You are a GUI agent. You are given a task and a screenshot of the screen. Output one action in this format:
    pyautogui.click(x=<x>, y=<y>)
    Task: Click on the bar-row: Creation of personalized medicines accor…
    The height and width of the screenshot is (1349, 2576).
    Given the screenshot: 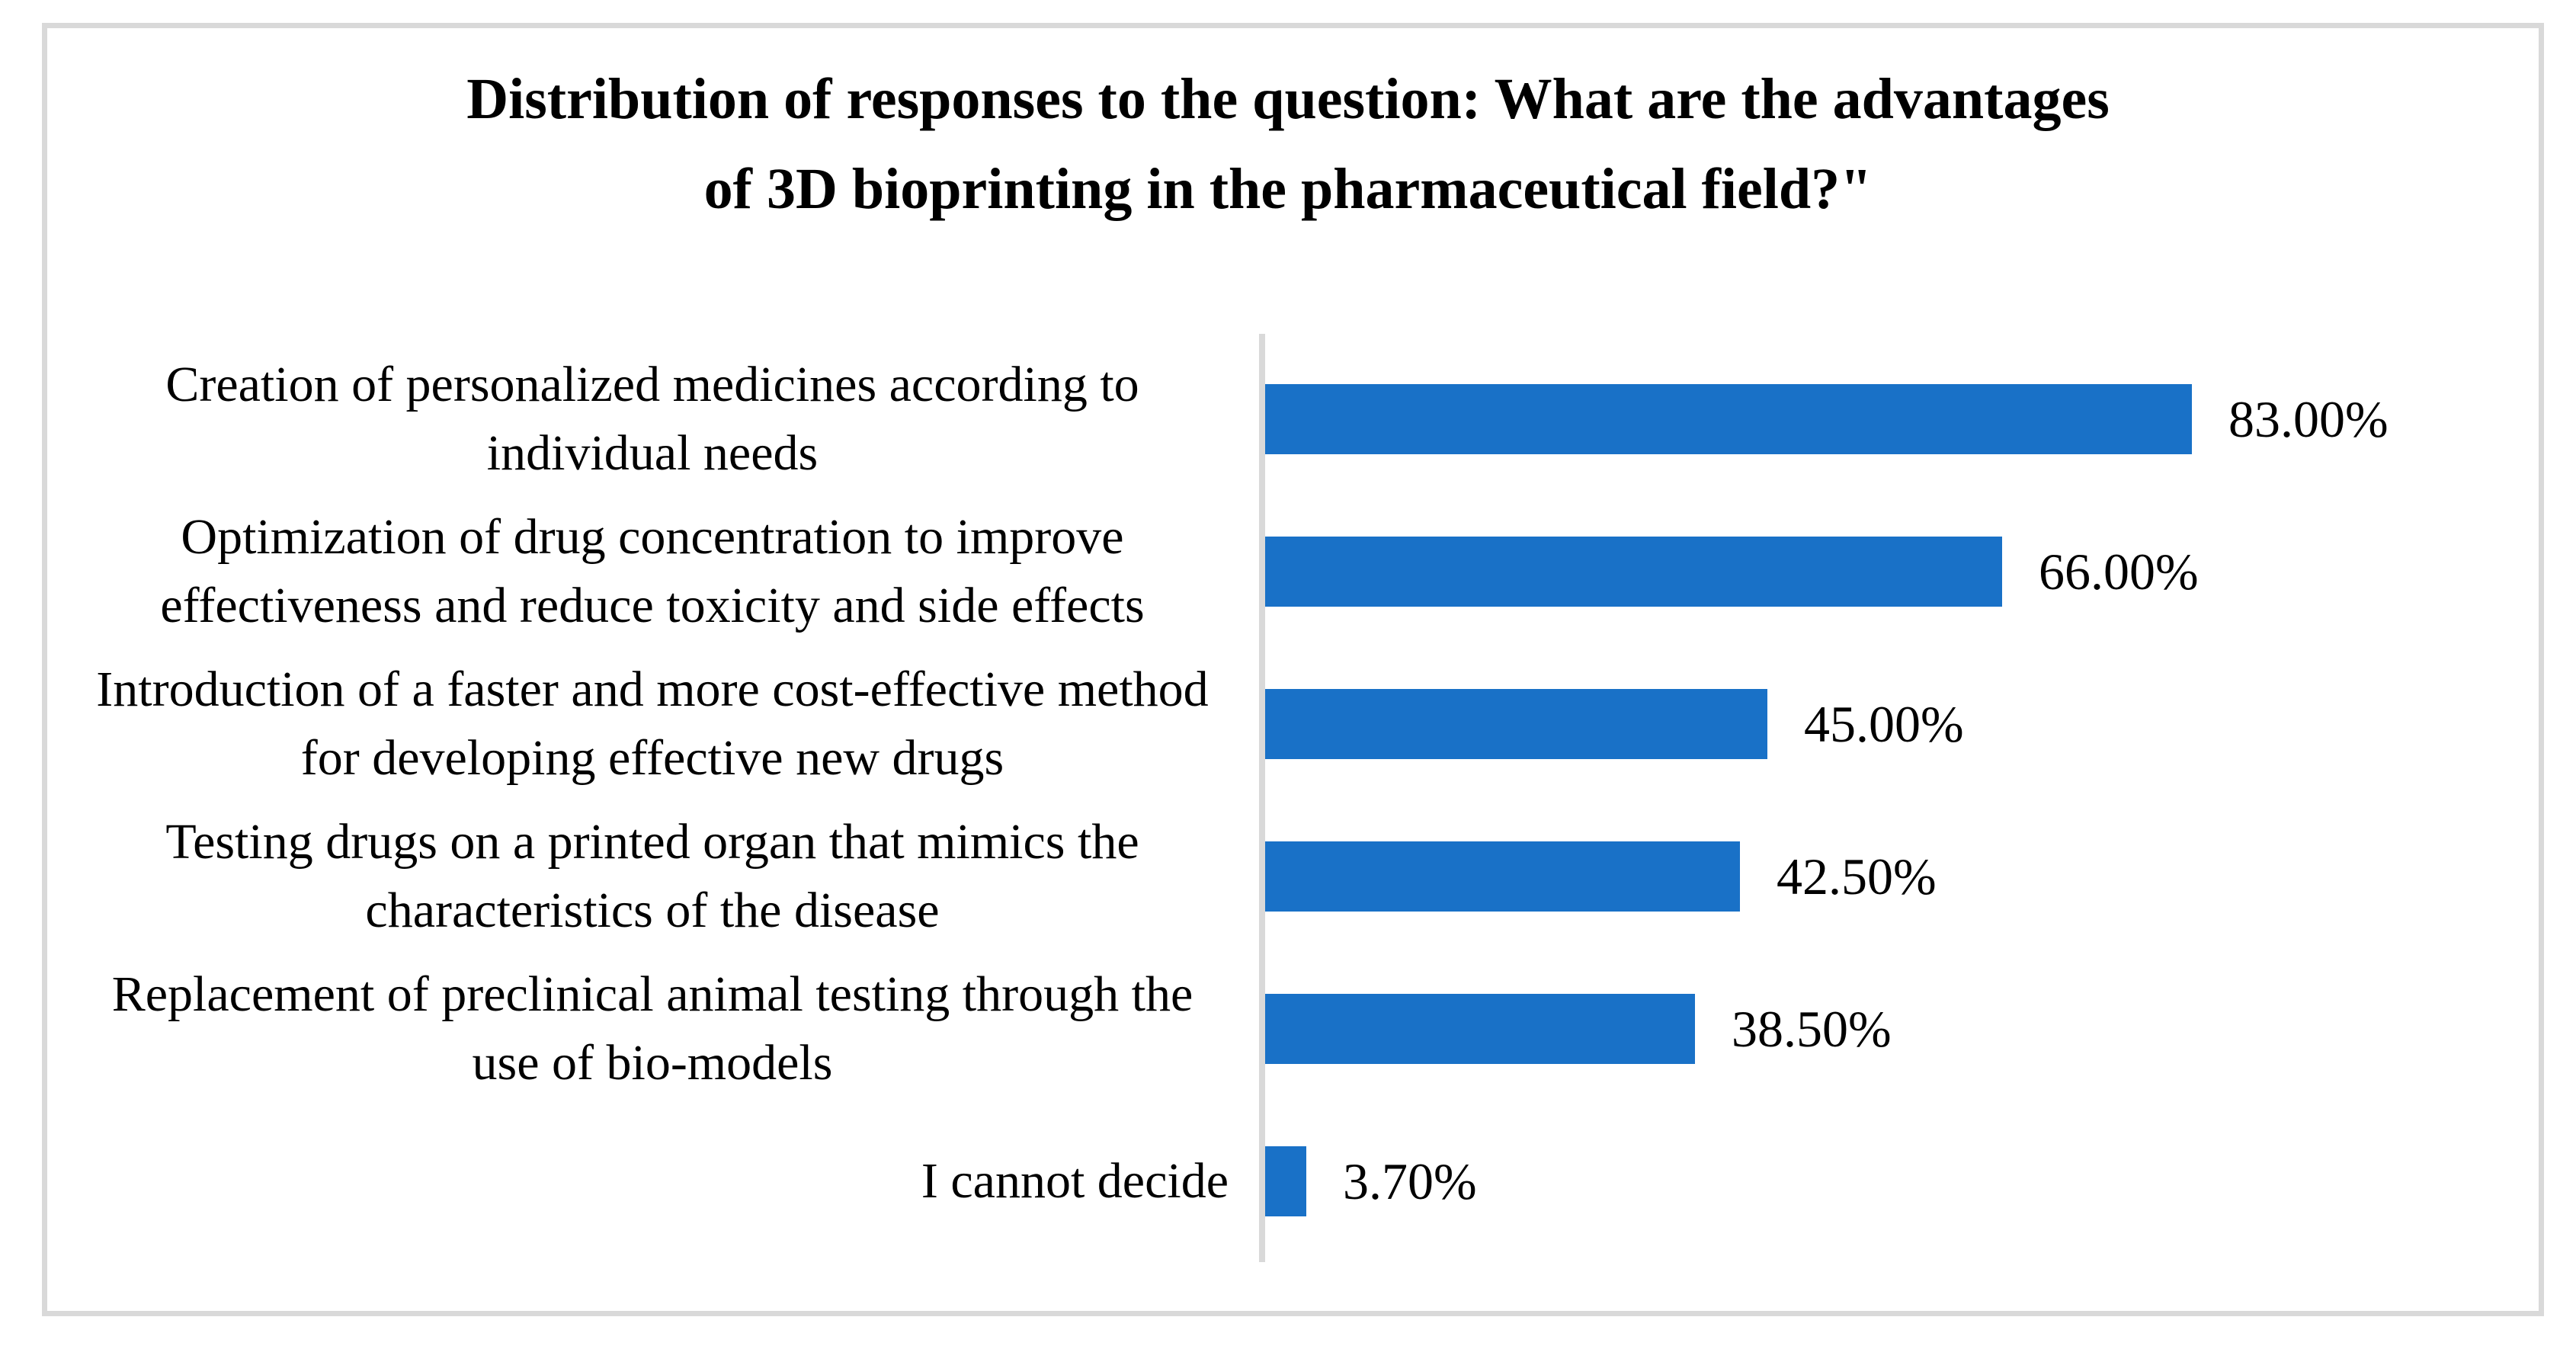 What is the action you would take?
    pyautogui.click(x=1272, y=419)
    